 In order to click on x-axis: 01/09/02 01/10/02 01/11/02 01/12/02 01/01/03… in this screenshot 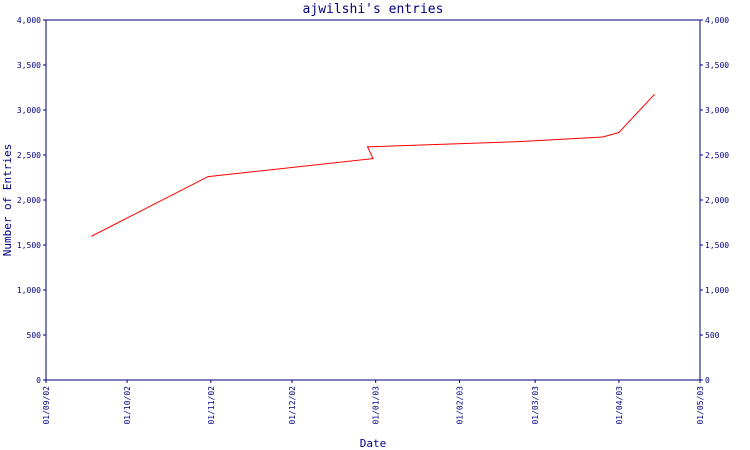, I will do `click(373, 402)`.